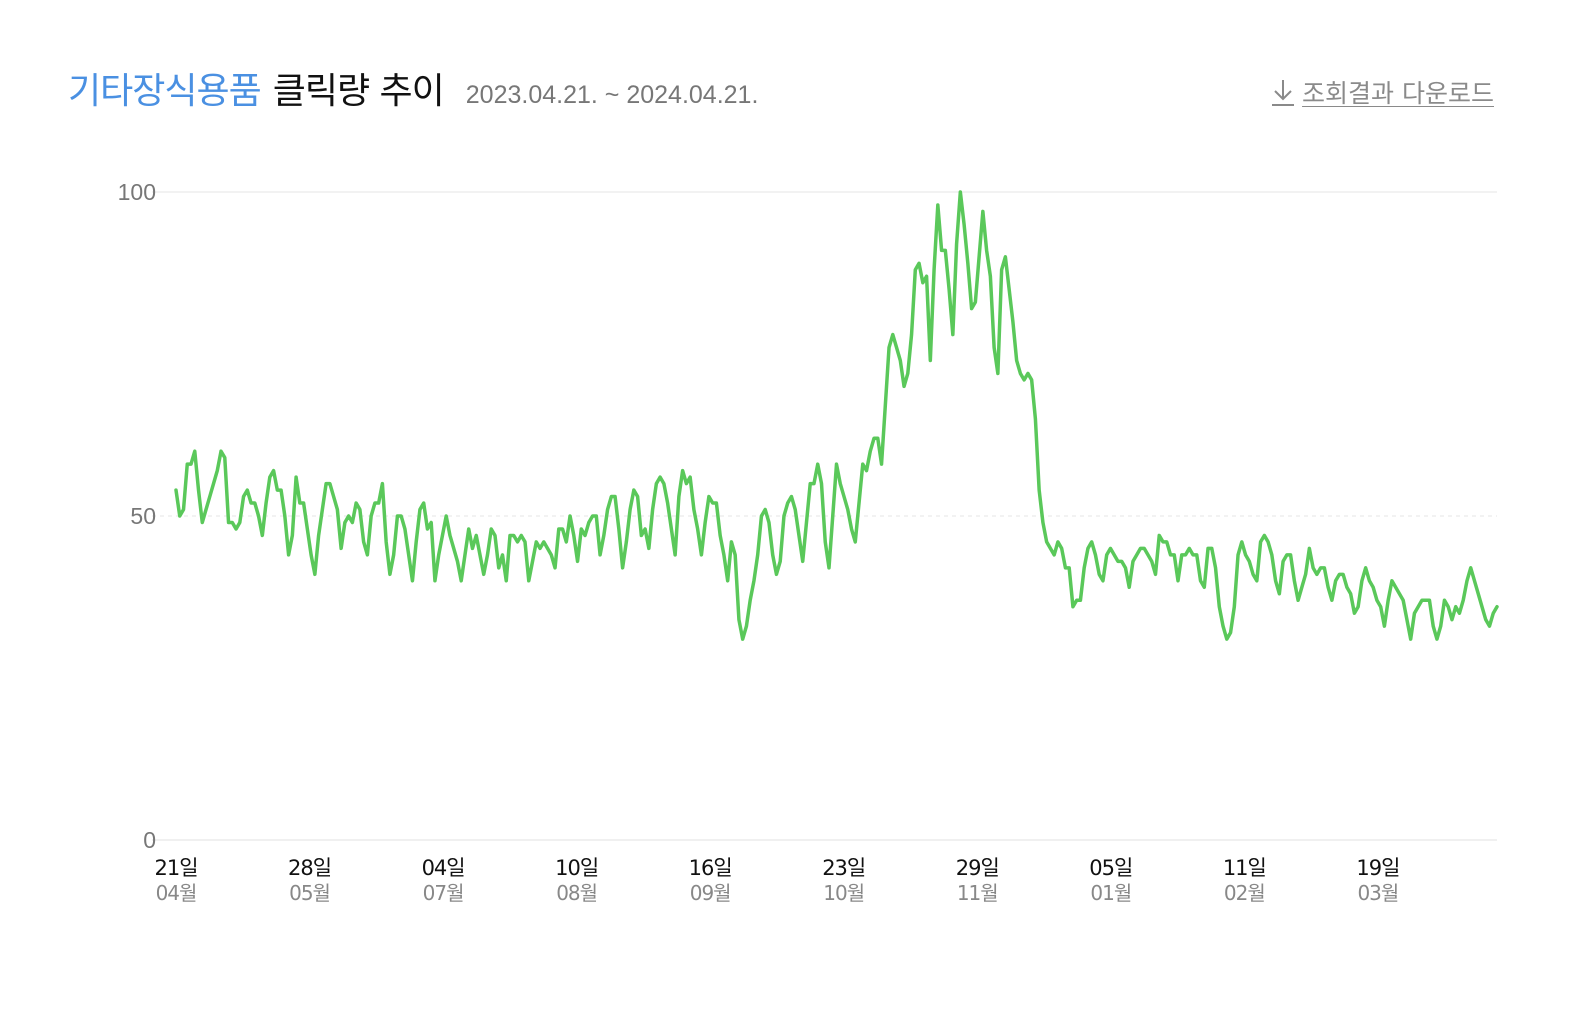 The image size is (1578, 1018). What do you see at coordinates (1110, 893) in the screenshot?
I see `x-tick-month: 01월` at bounding box center [1110, 893].